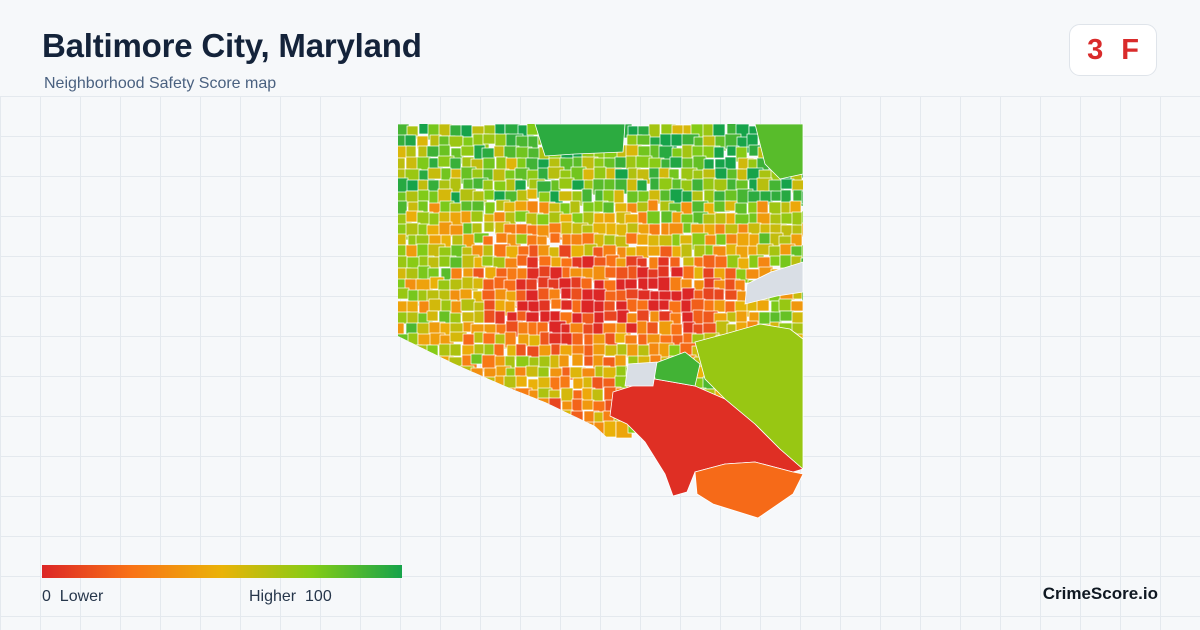 Image resolution: width=1200 pixels, height=630 pixels. I want to click on southeast-point-region, so click(749, 490).